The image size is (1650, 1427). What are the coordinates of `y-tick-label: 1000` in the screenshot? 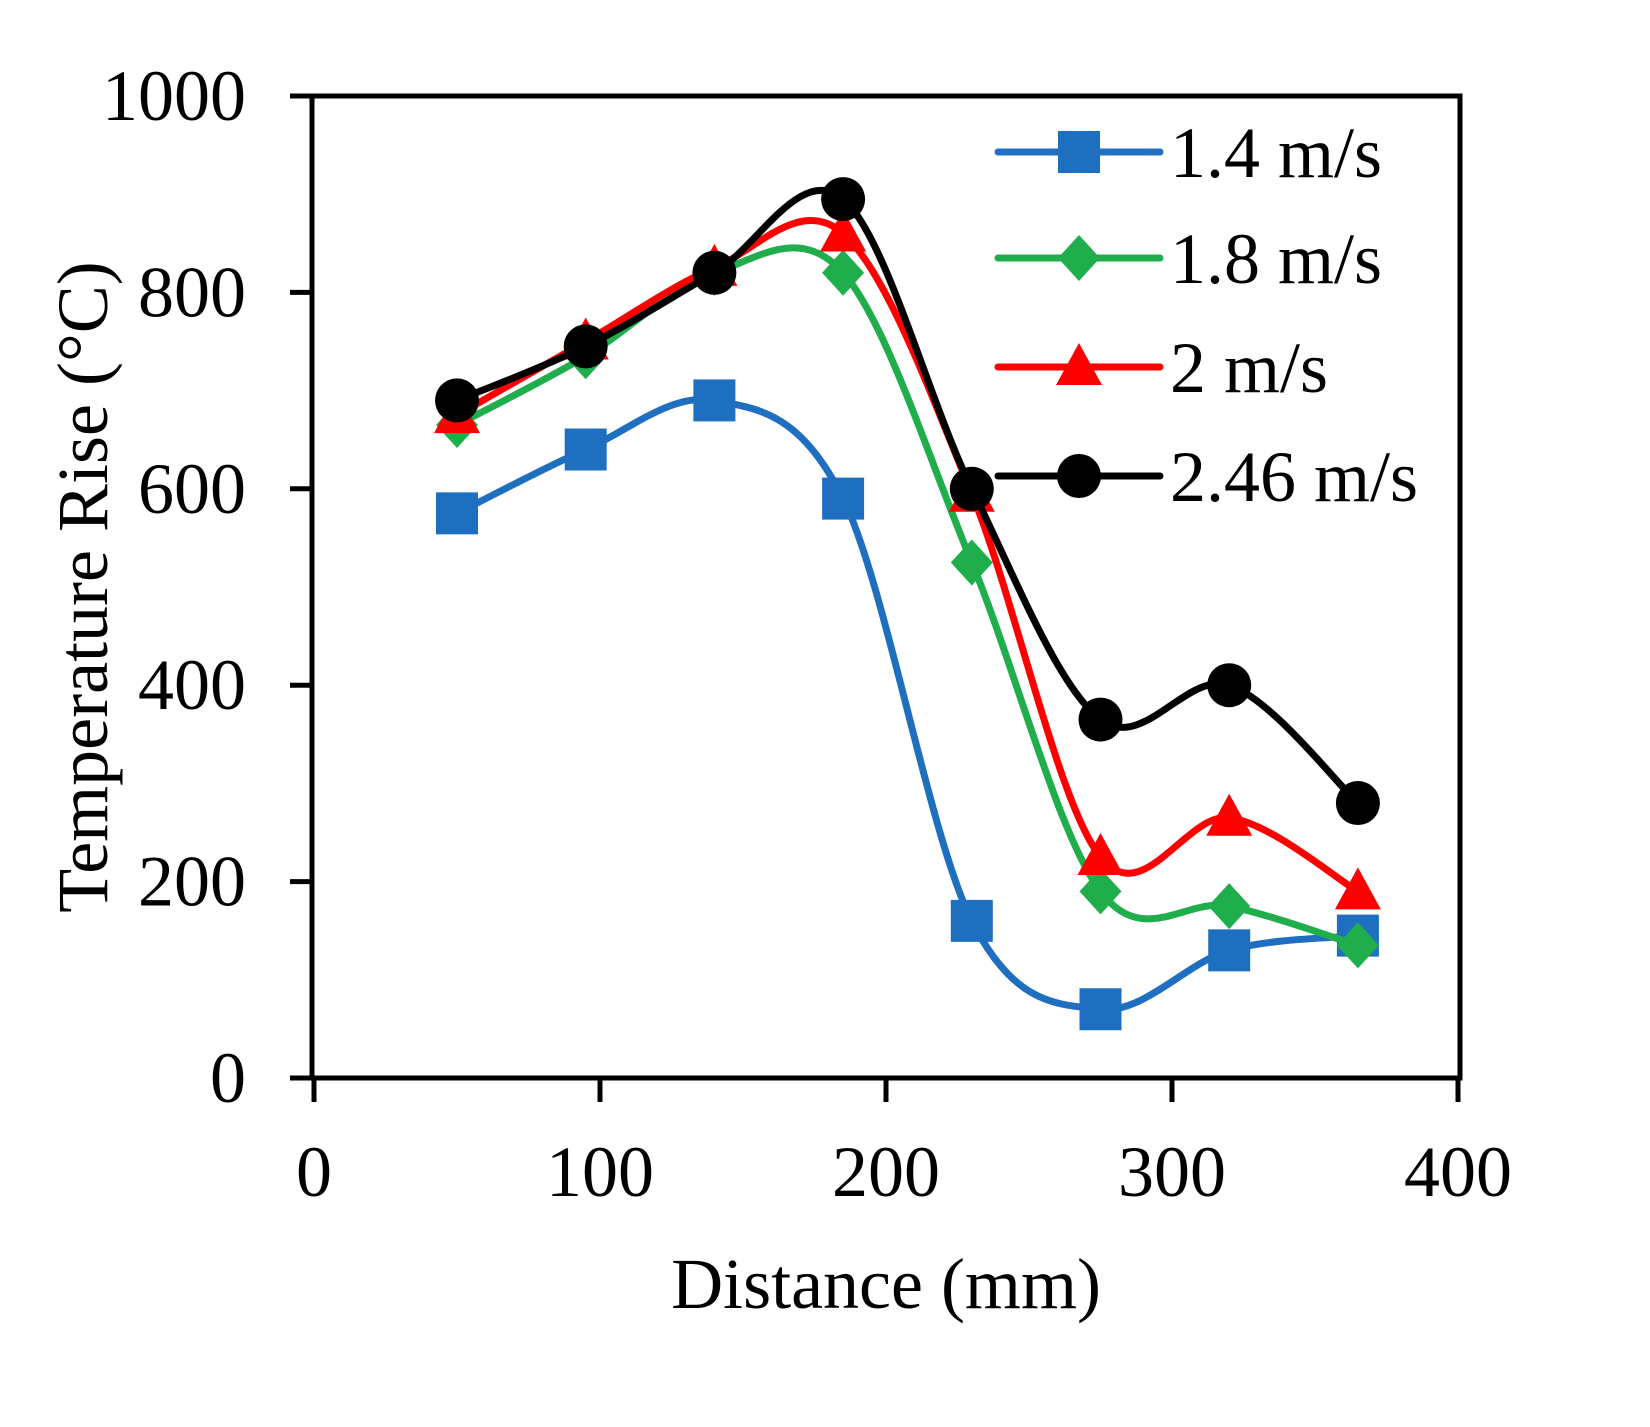 It's located at (174, 96).